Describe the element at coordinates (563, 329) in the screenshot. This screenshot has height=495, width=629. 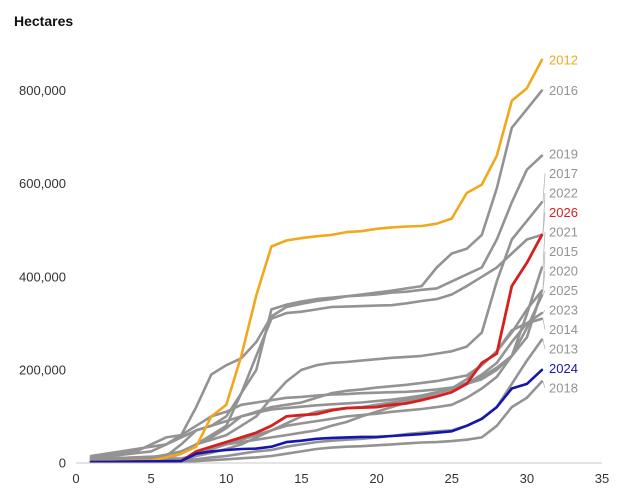
I see `series-end-label: 2014` at that location.